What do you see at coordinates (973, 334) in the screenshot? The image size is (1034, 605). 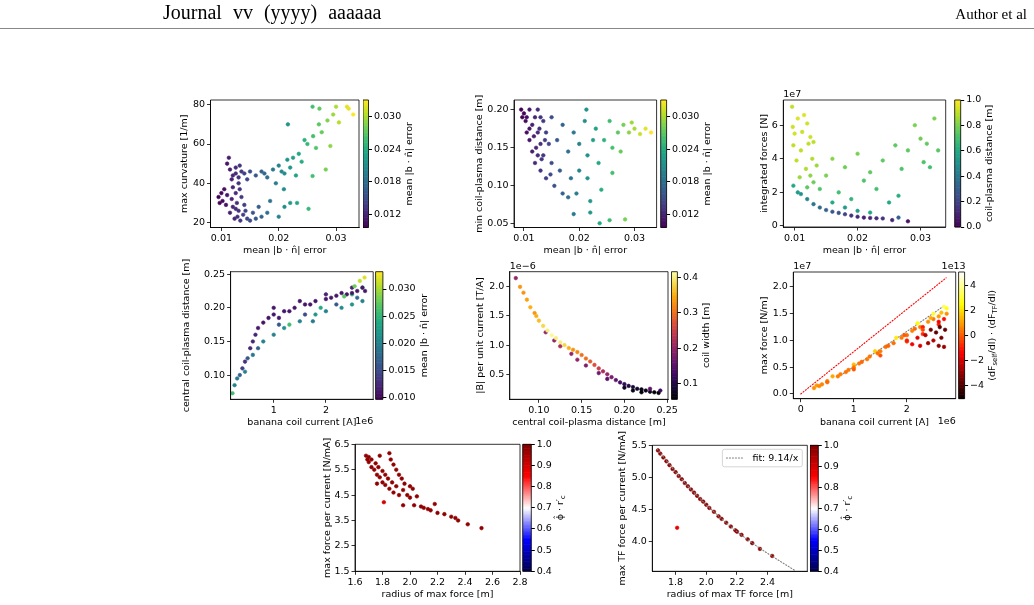 I see `color-bar-label: 0` at bounding box center [973, 334].